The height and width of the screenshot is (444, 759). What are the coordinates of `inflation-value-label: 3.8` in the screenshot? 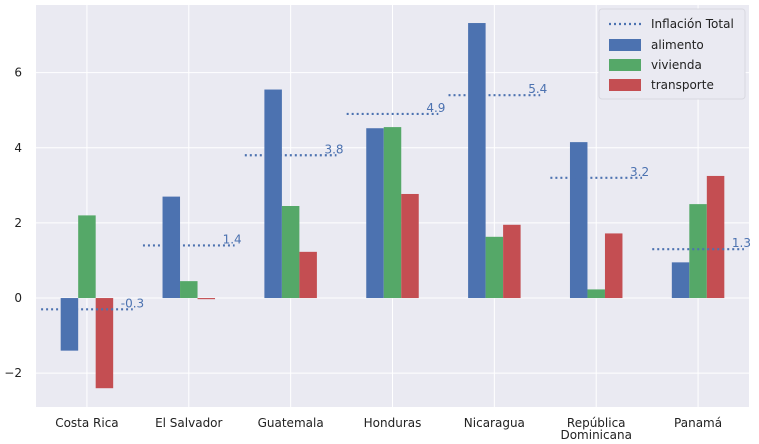 It's located at (333, 149).